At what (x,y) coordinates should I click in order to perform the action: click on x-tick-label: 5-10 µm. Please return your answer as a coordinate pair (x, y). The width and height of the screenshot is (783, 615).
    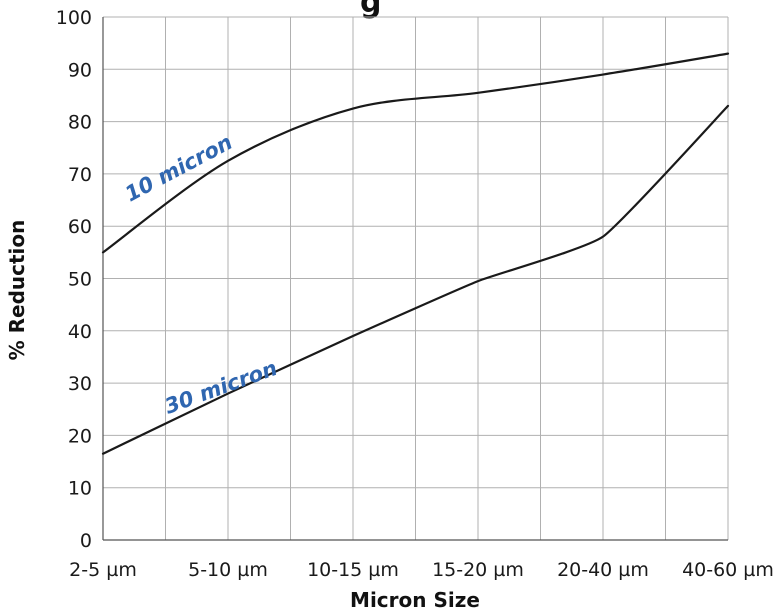
    Looking at the image, I should click on (228, 570).